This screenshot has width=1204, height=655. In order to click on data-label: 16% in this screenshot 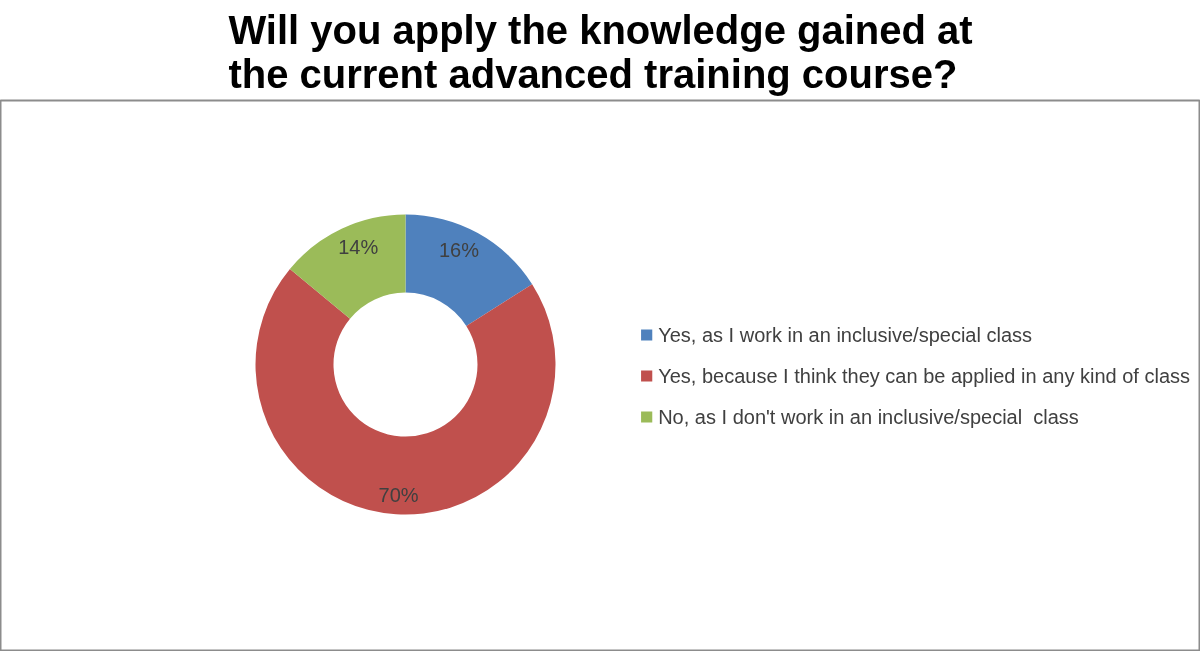, I will do `click(459, 250)`.